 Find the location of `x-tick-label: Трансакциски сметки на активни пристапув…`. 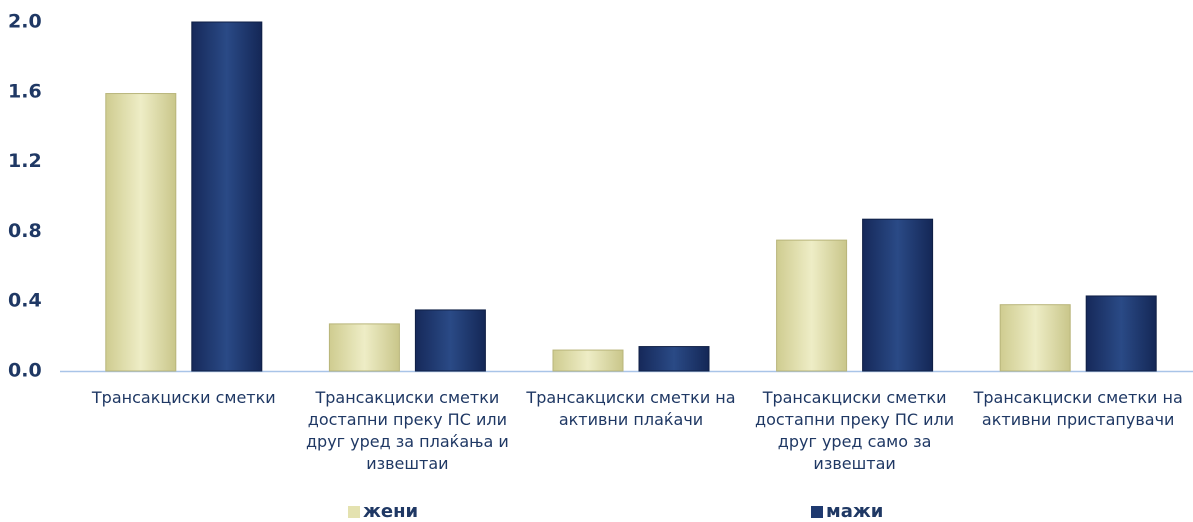

x-tick-label: Трансакциски сметки на активни пристапув… is located at coordinates (1078, 408).